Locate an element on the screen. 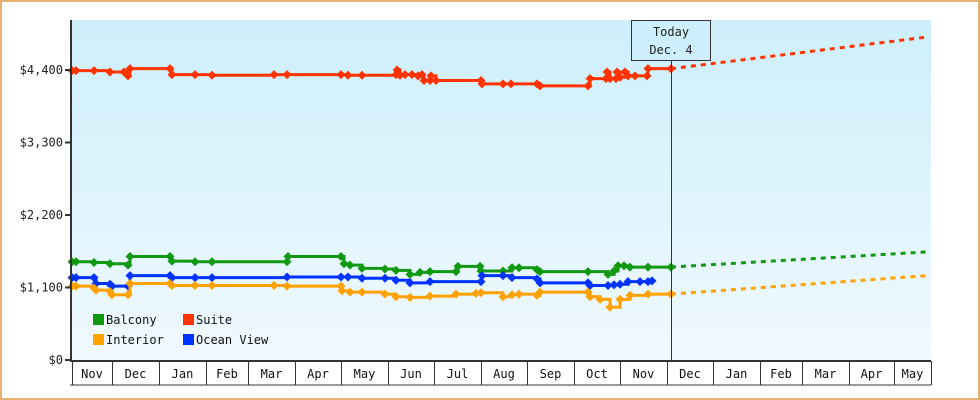 The width and height of the screenshot is (980, 400). month-label: May is located at coordinates (913, 374).